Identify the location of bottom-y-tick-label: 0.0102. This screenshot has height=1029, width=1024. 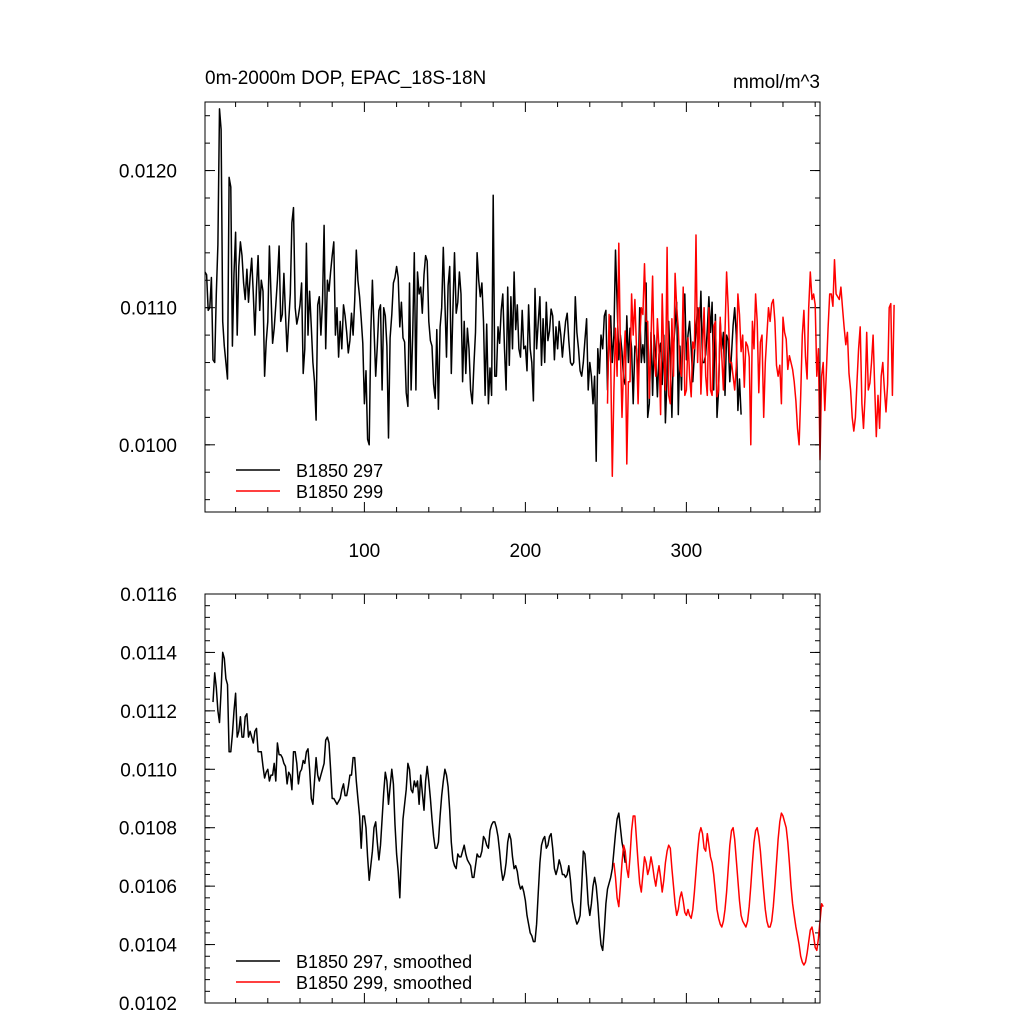
(148, 1004).